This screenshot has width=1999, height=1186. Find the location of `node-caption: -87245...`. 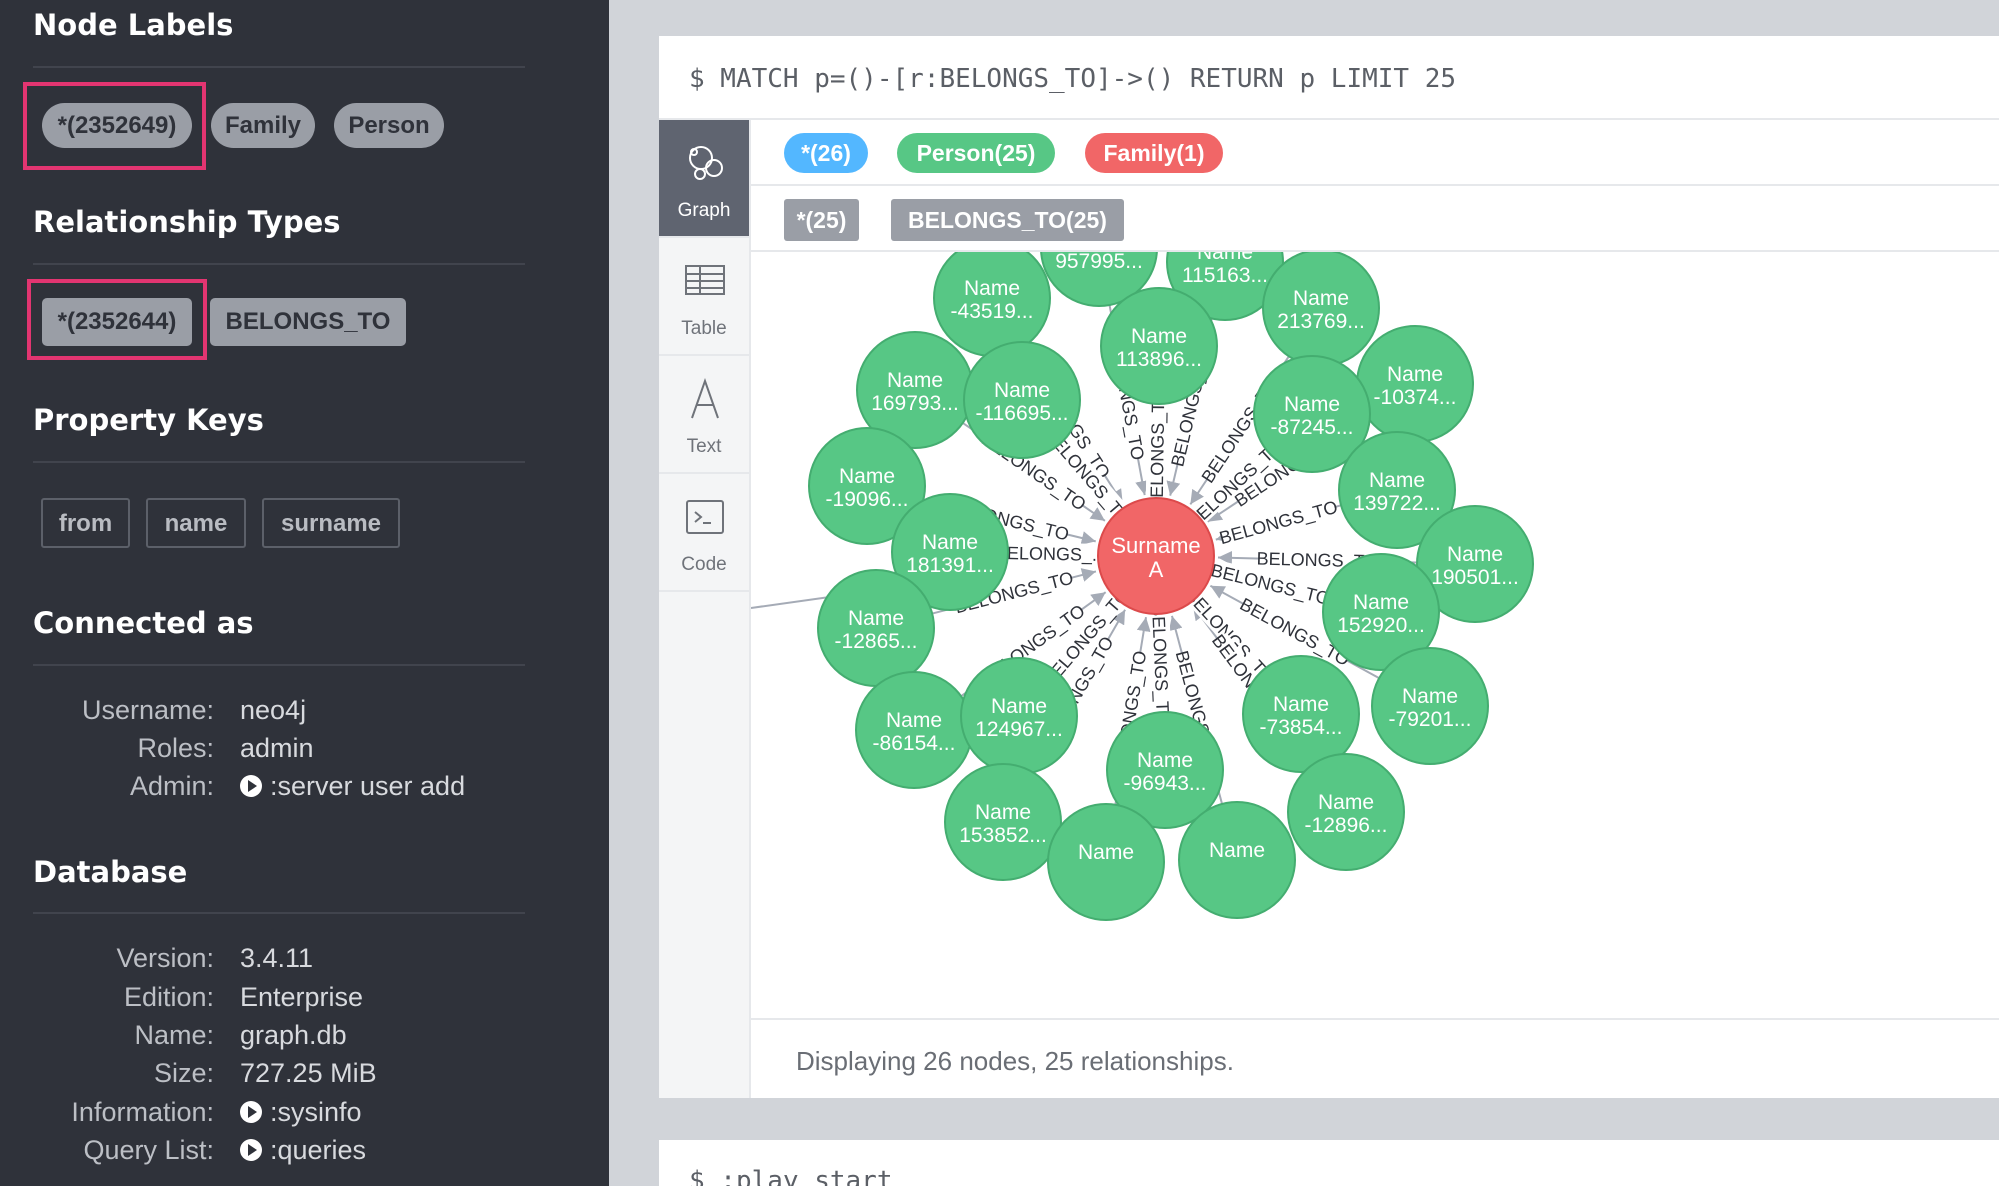

node-caption: -87245... is located at coordinates (1312, 427).